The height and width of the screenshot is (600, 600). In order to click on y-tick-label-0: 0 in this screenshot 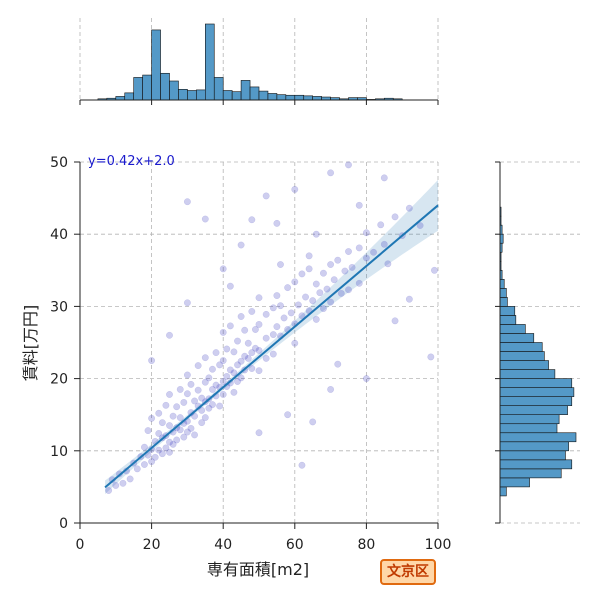, I will do `click(63, 524)`.